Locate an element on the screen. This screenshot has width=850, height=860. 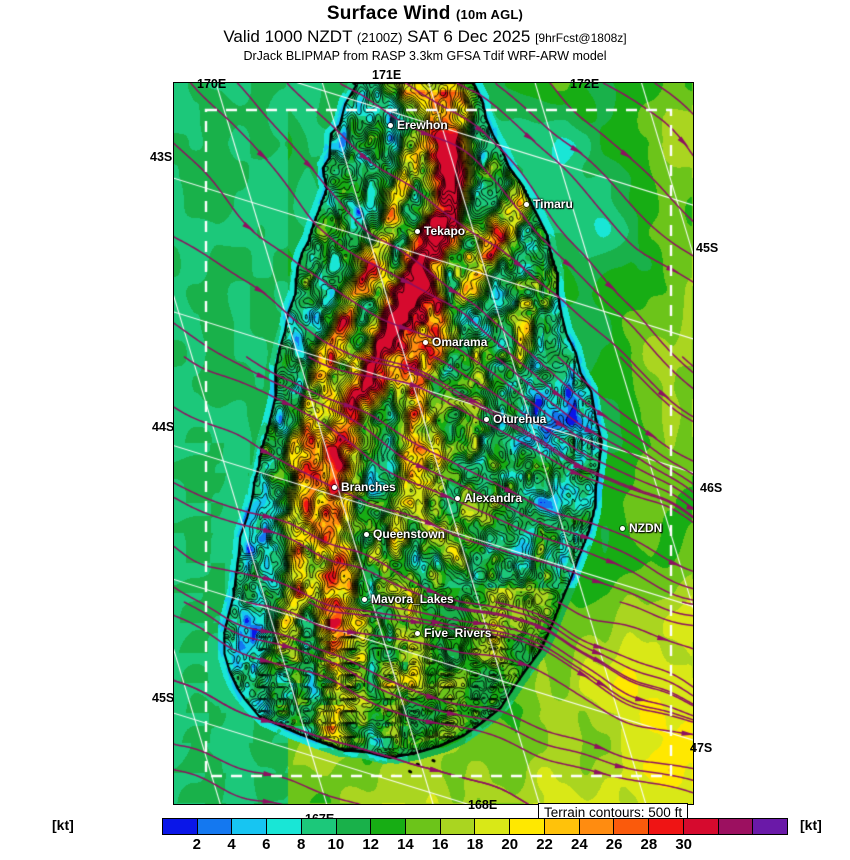
colorbar-tick: 28 is located at coordinates (649, 844).